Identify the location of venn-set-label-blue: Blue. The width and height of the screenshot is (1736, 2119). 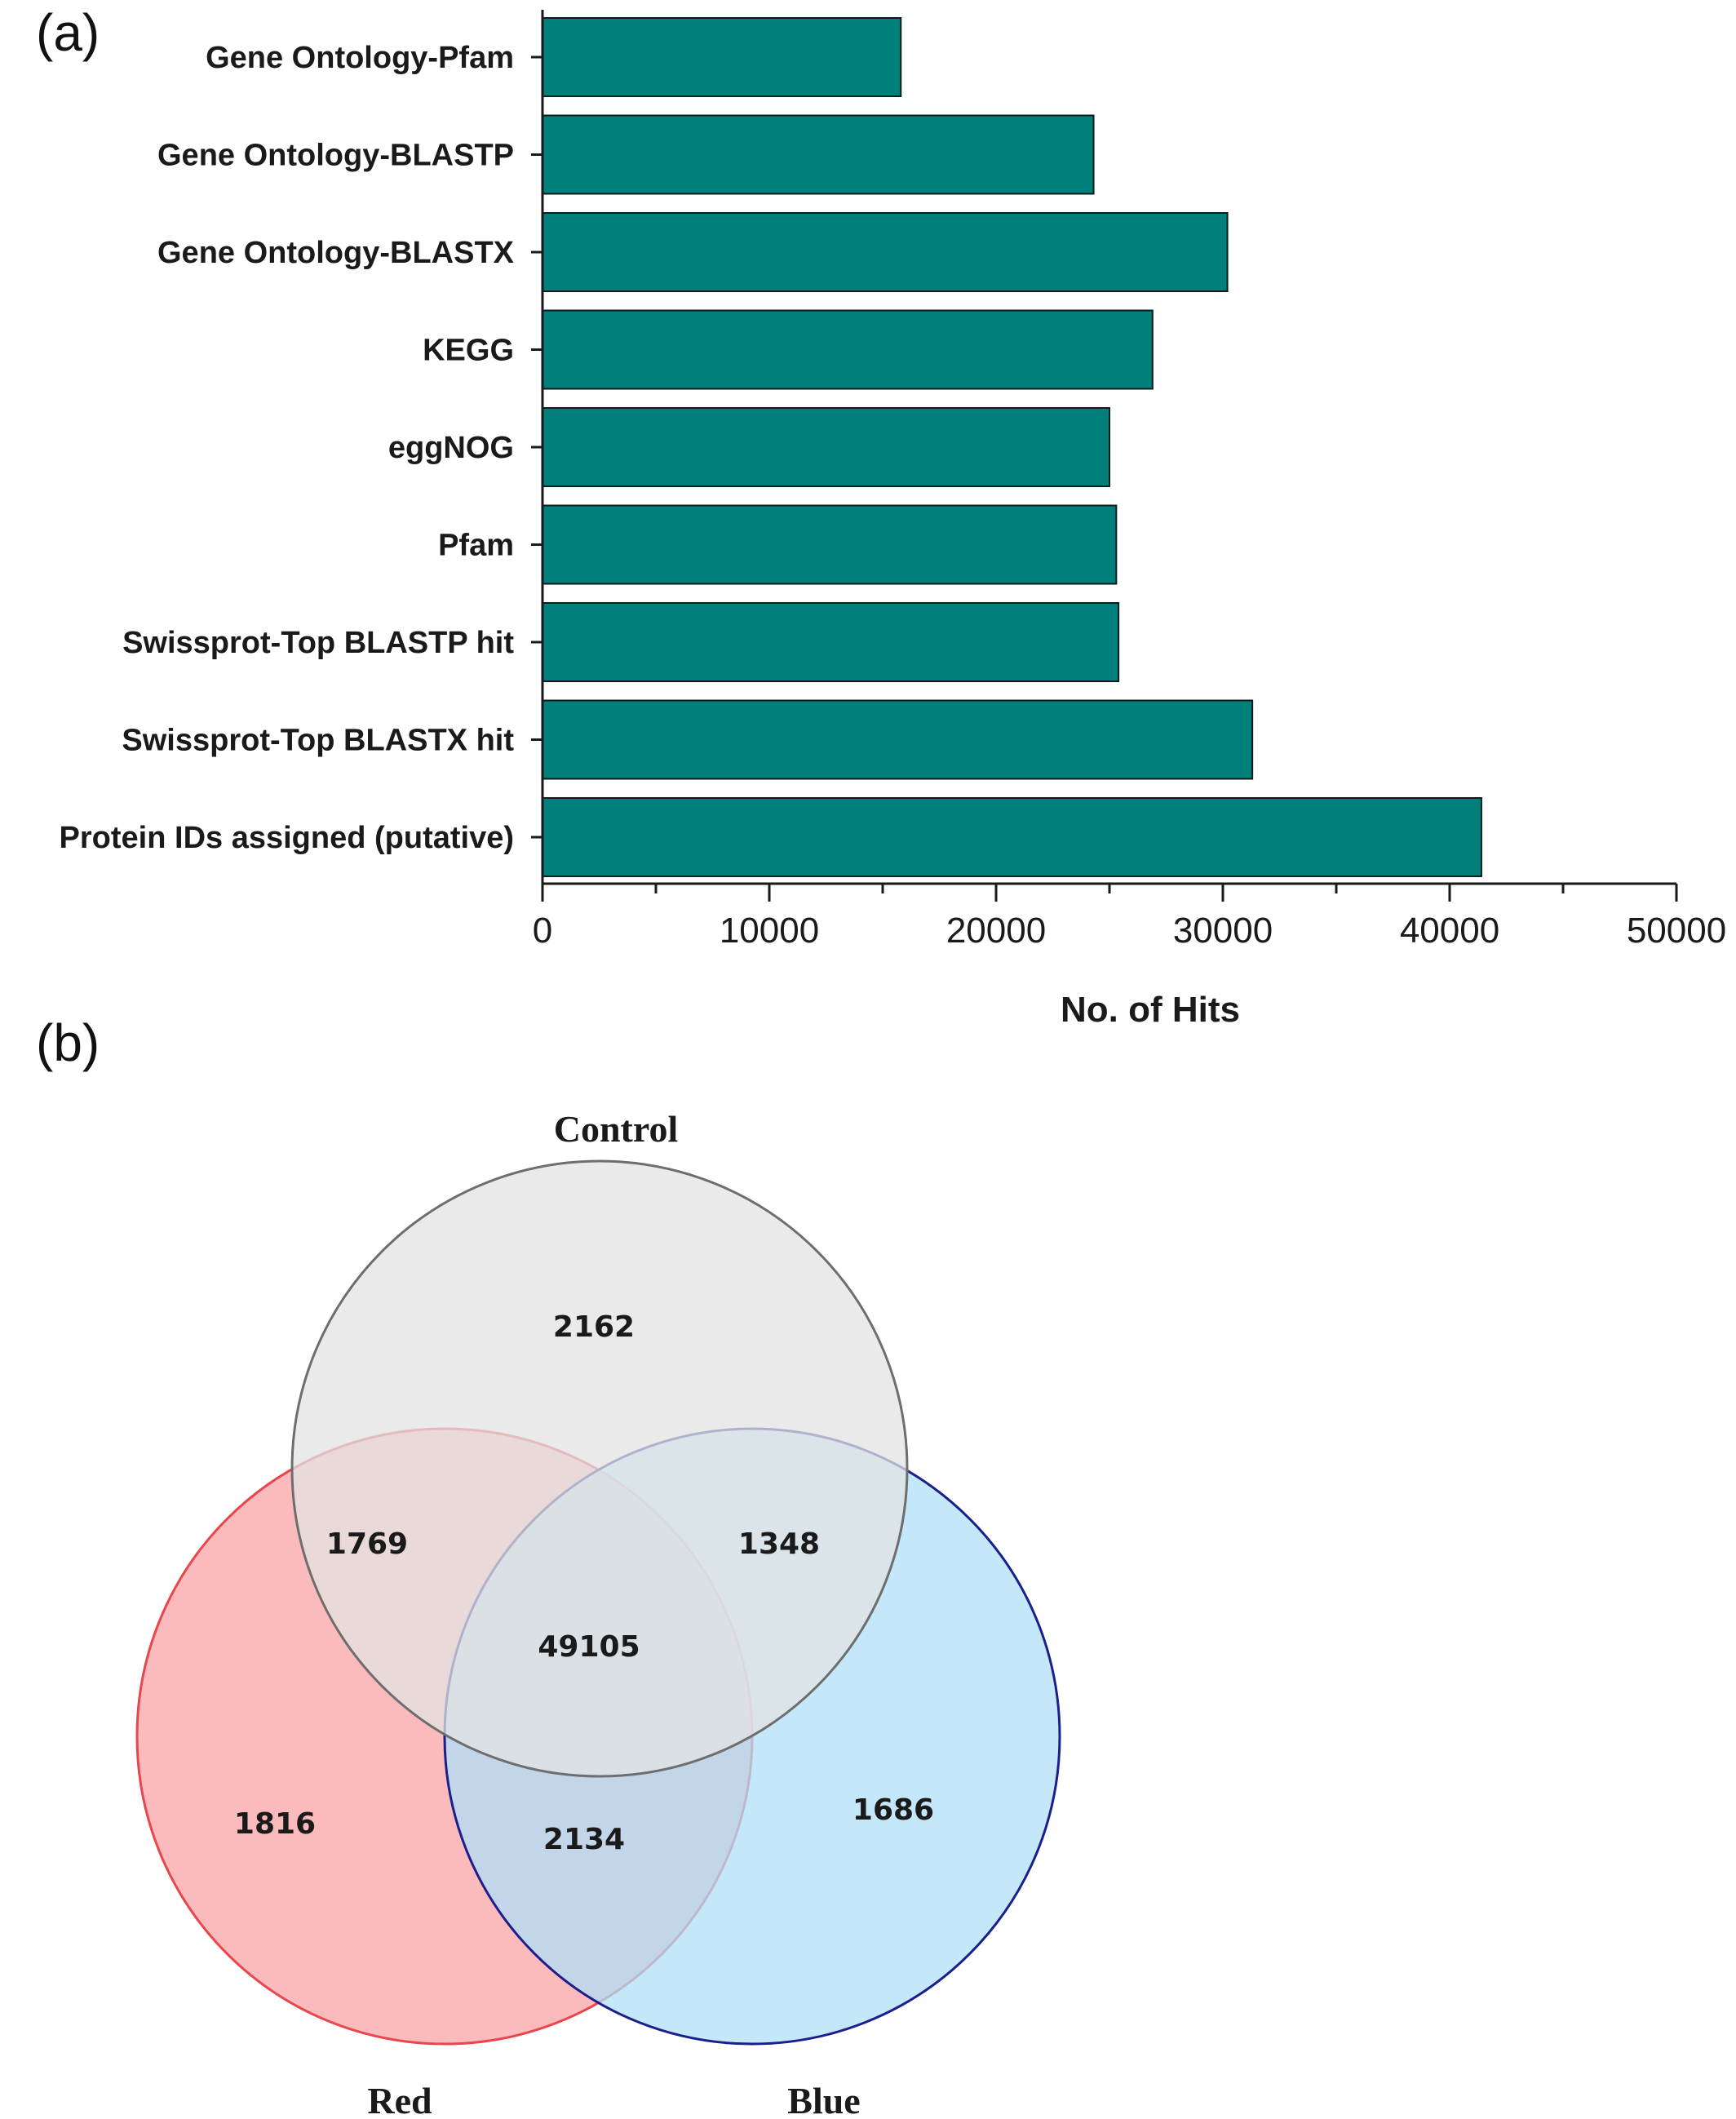
(823, 2099).